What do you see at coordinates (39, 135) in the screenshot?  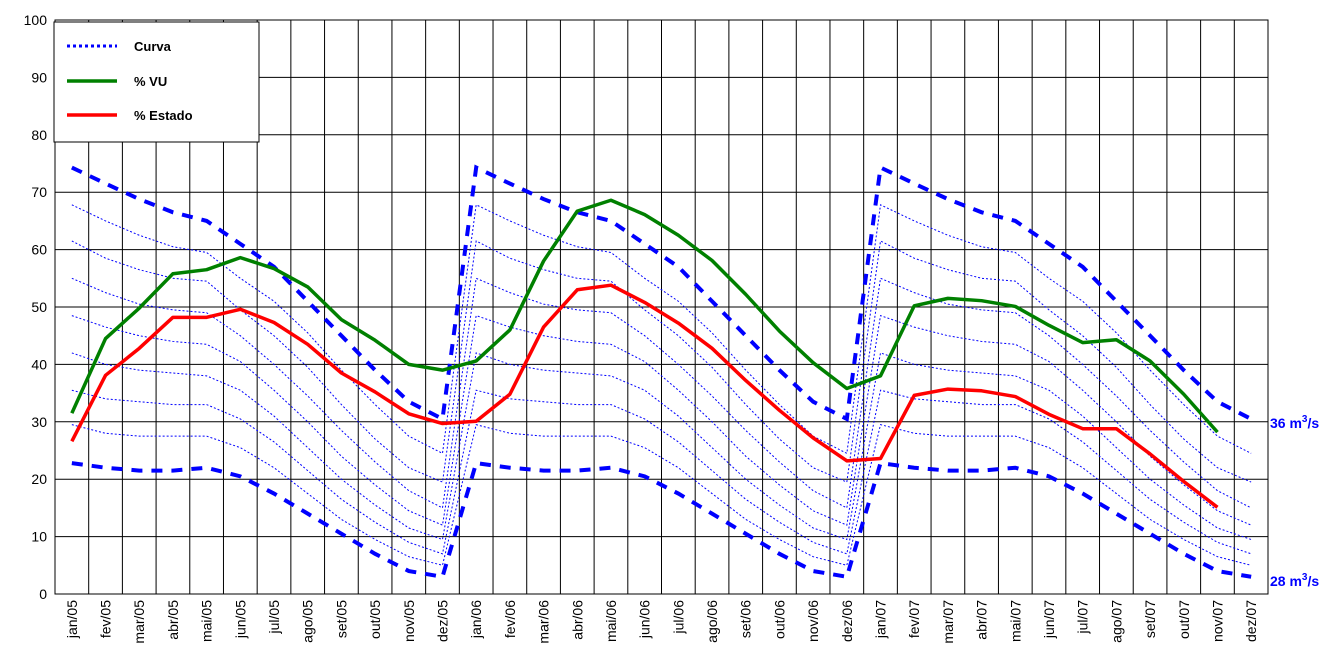 I see `y-tick-label: 80` at bounding box center [39, 135].